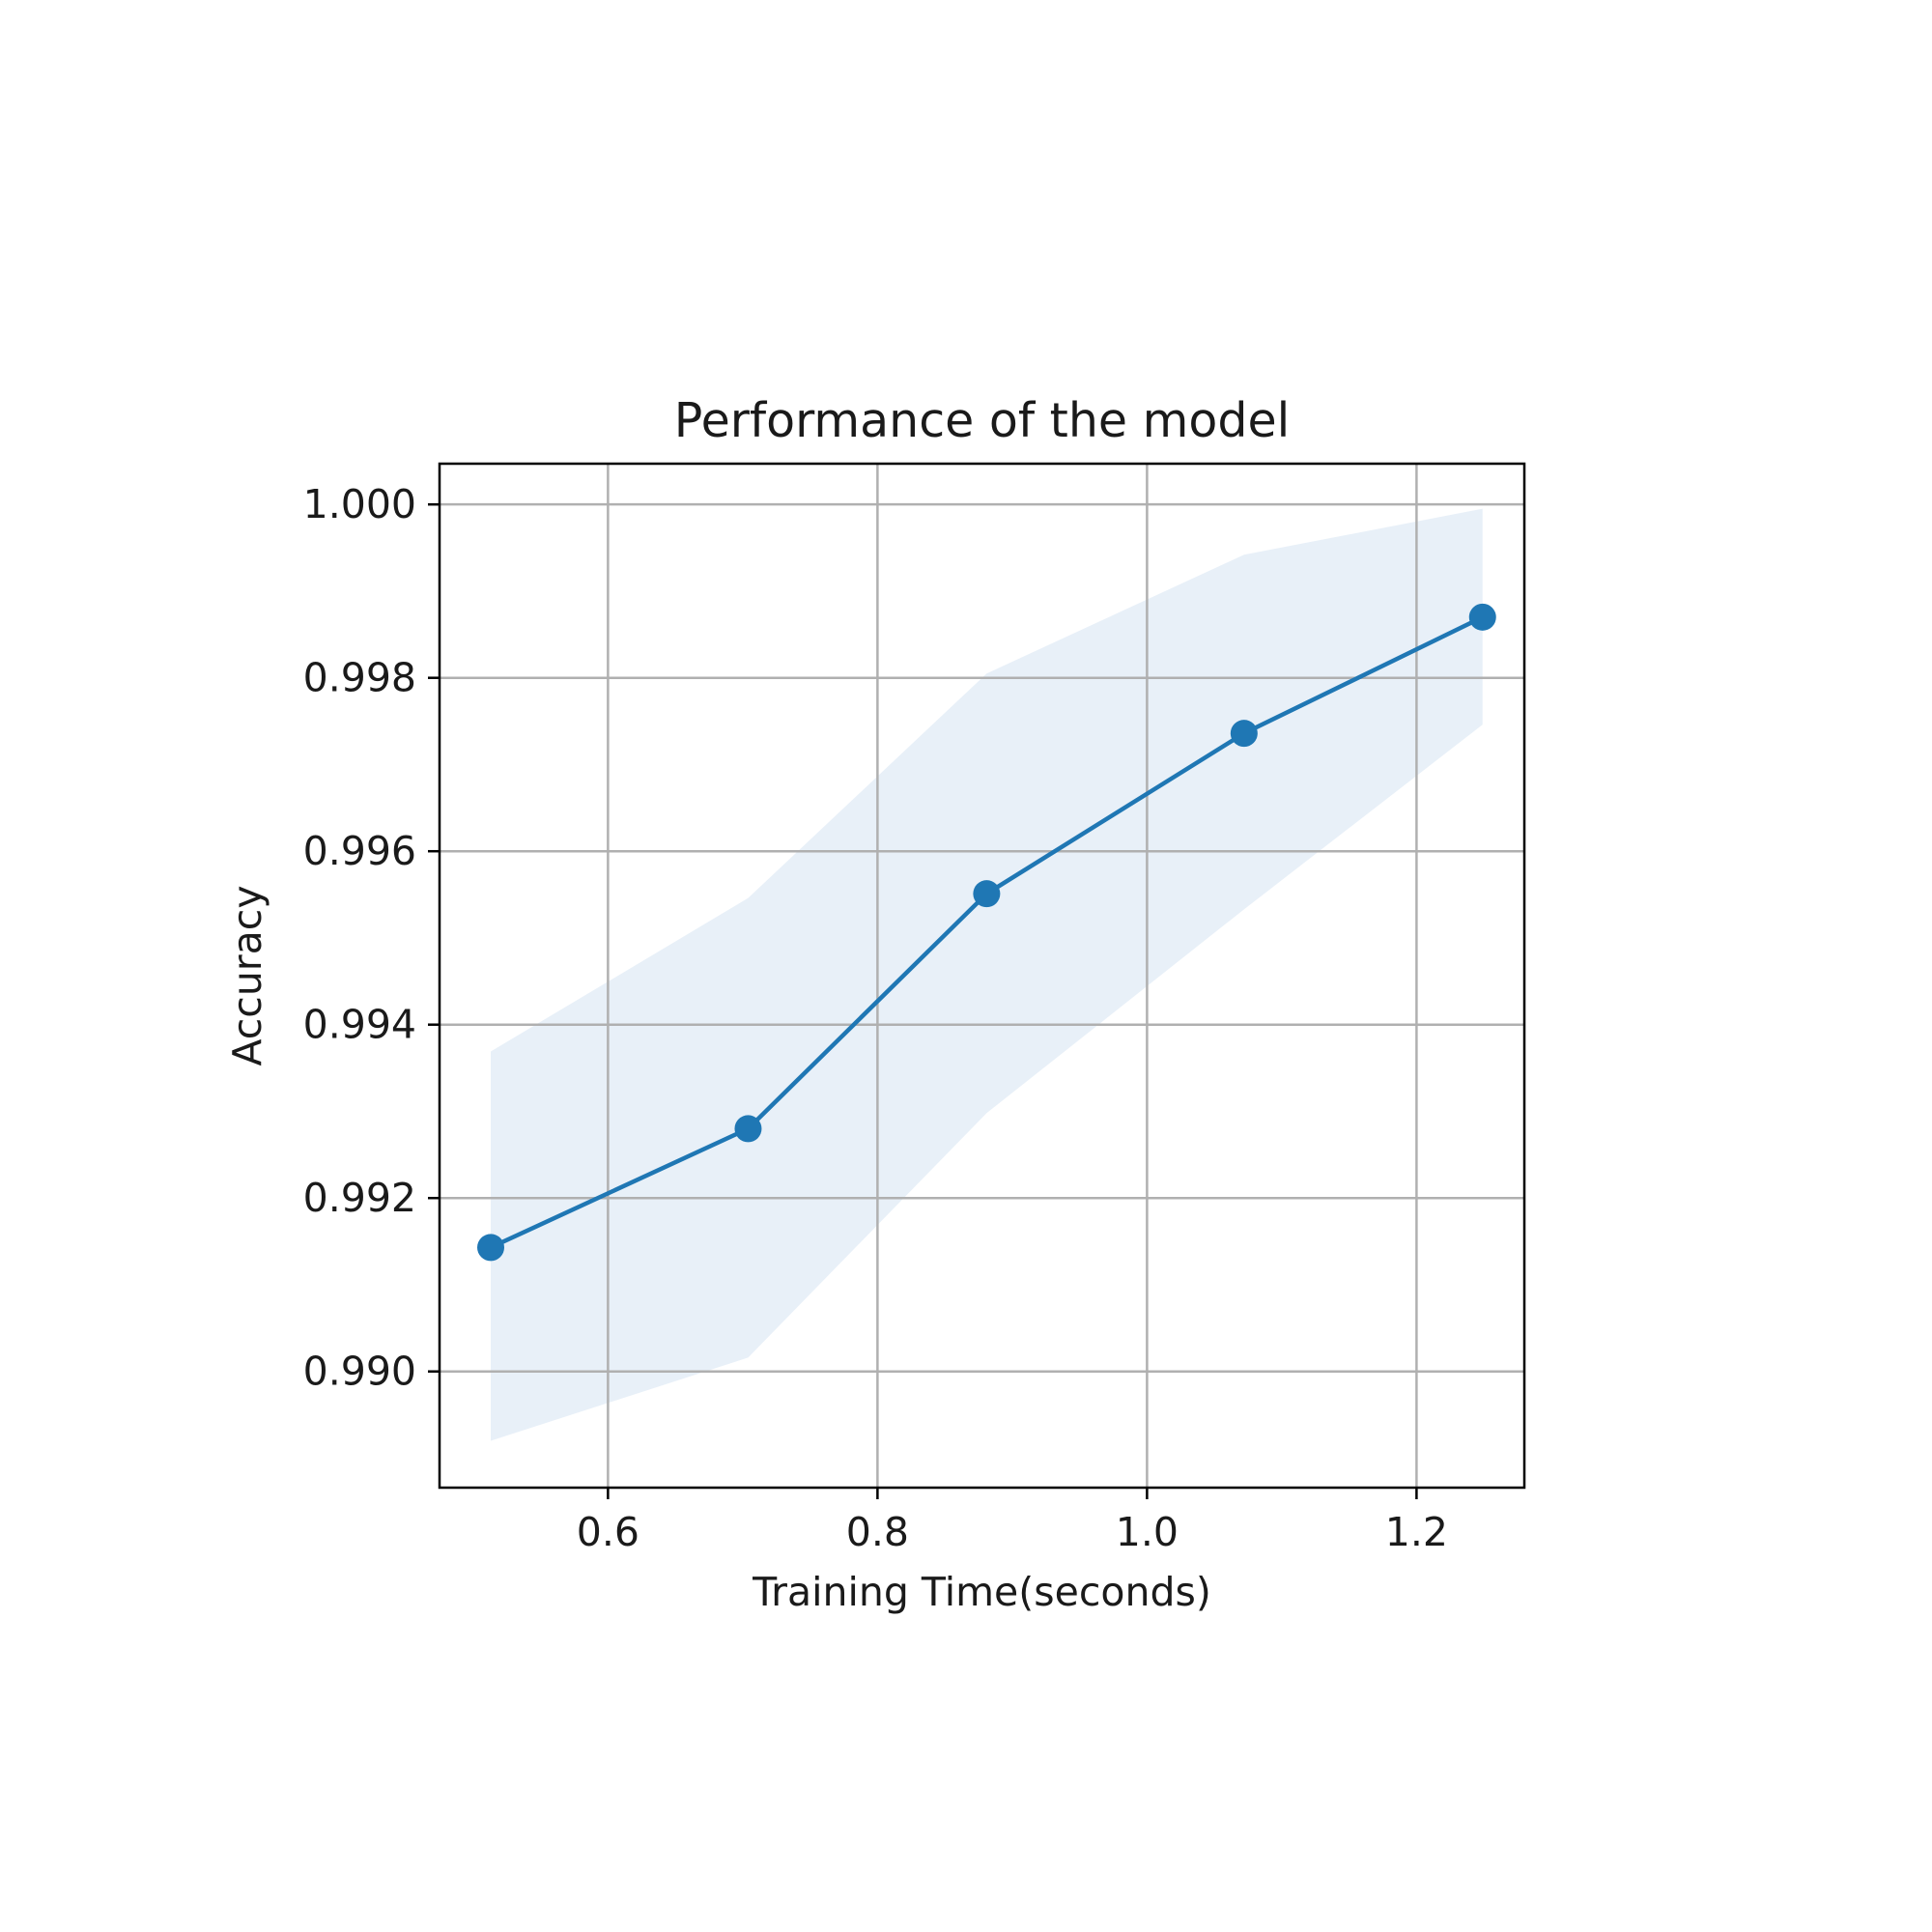 The width and height of the screenshot is (1932, 1932). Describe the element at coordinates (877, 1532) in the screenshot. I see `x-tick-label: 0.8` at that location.